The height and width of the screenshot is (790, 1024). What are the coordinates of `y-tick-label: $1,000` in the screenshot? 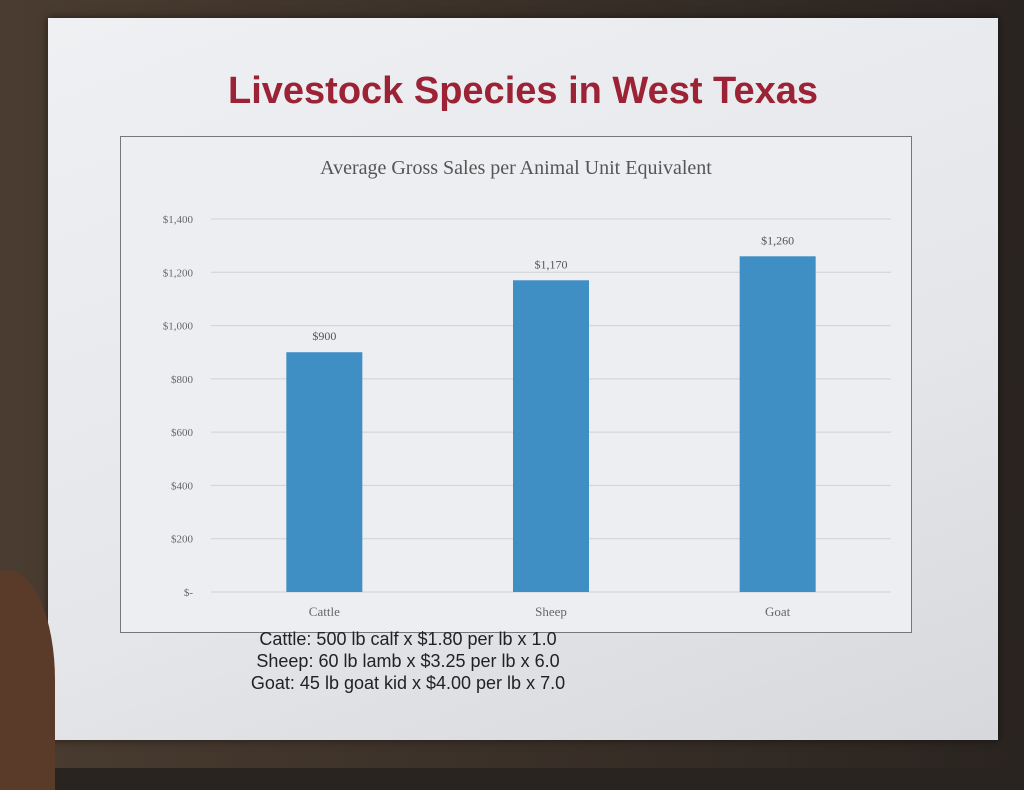 It's located at (178, 327).